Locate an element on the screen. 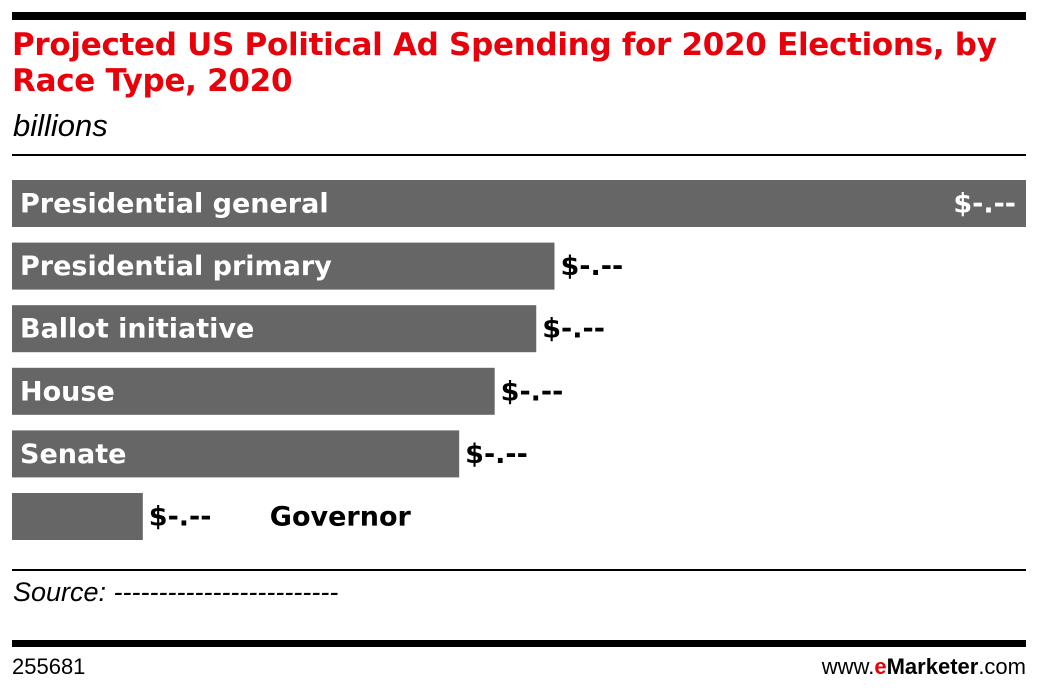  bar-governor is located at coordinates (77, 516).